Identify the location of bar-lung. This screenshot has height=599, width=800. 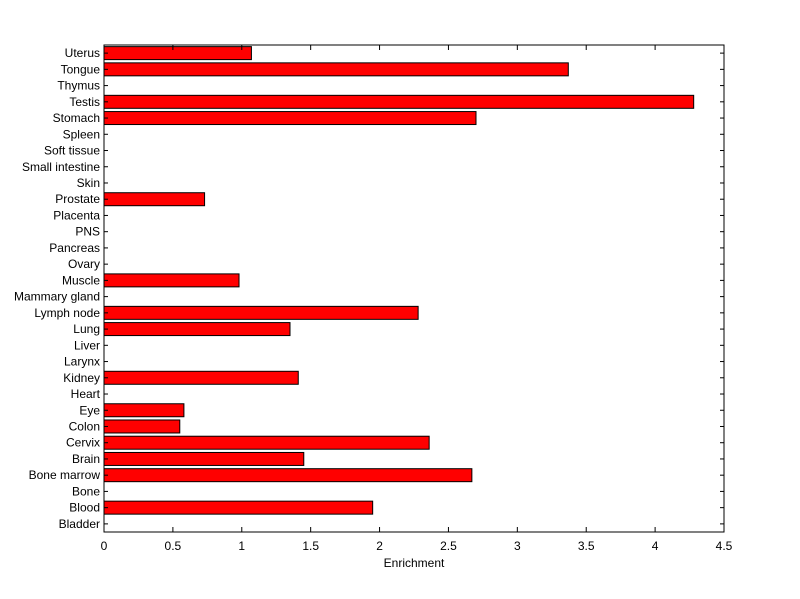
(197, 329).